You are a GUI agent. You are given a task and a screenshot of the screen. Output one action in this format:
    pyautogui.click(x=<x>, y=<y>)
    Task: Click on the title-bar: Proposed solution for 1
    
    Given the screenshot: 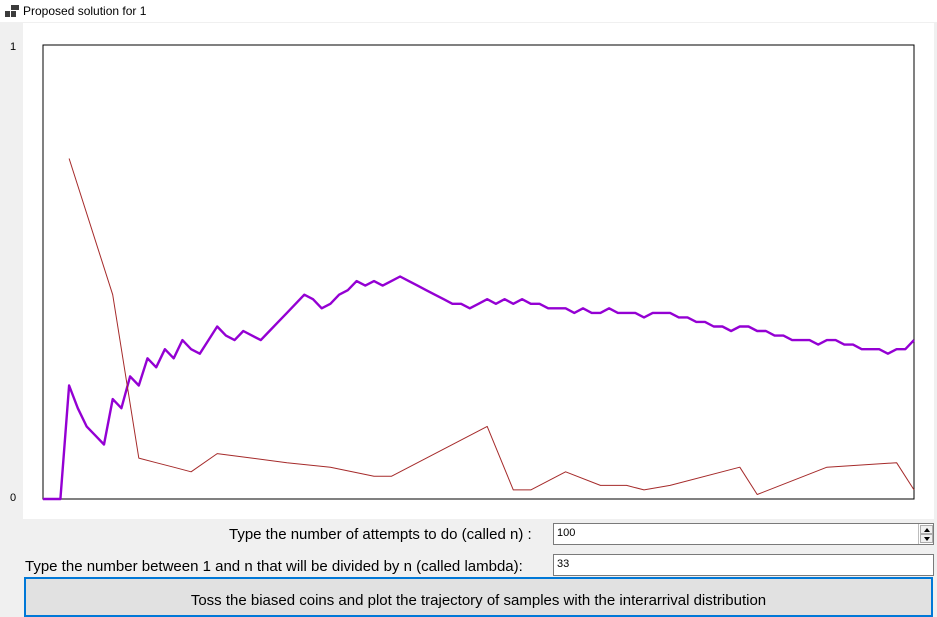 What is the action you would take?
    pyautogui.click(x=468, y=11)
    